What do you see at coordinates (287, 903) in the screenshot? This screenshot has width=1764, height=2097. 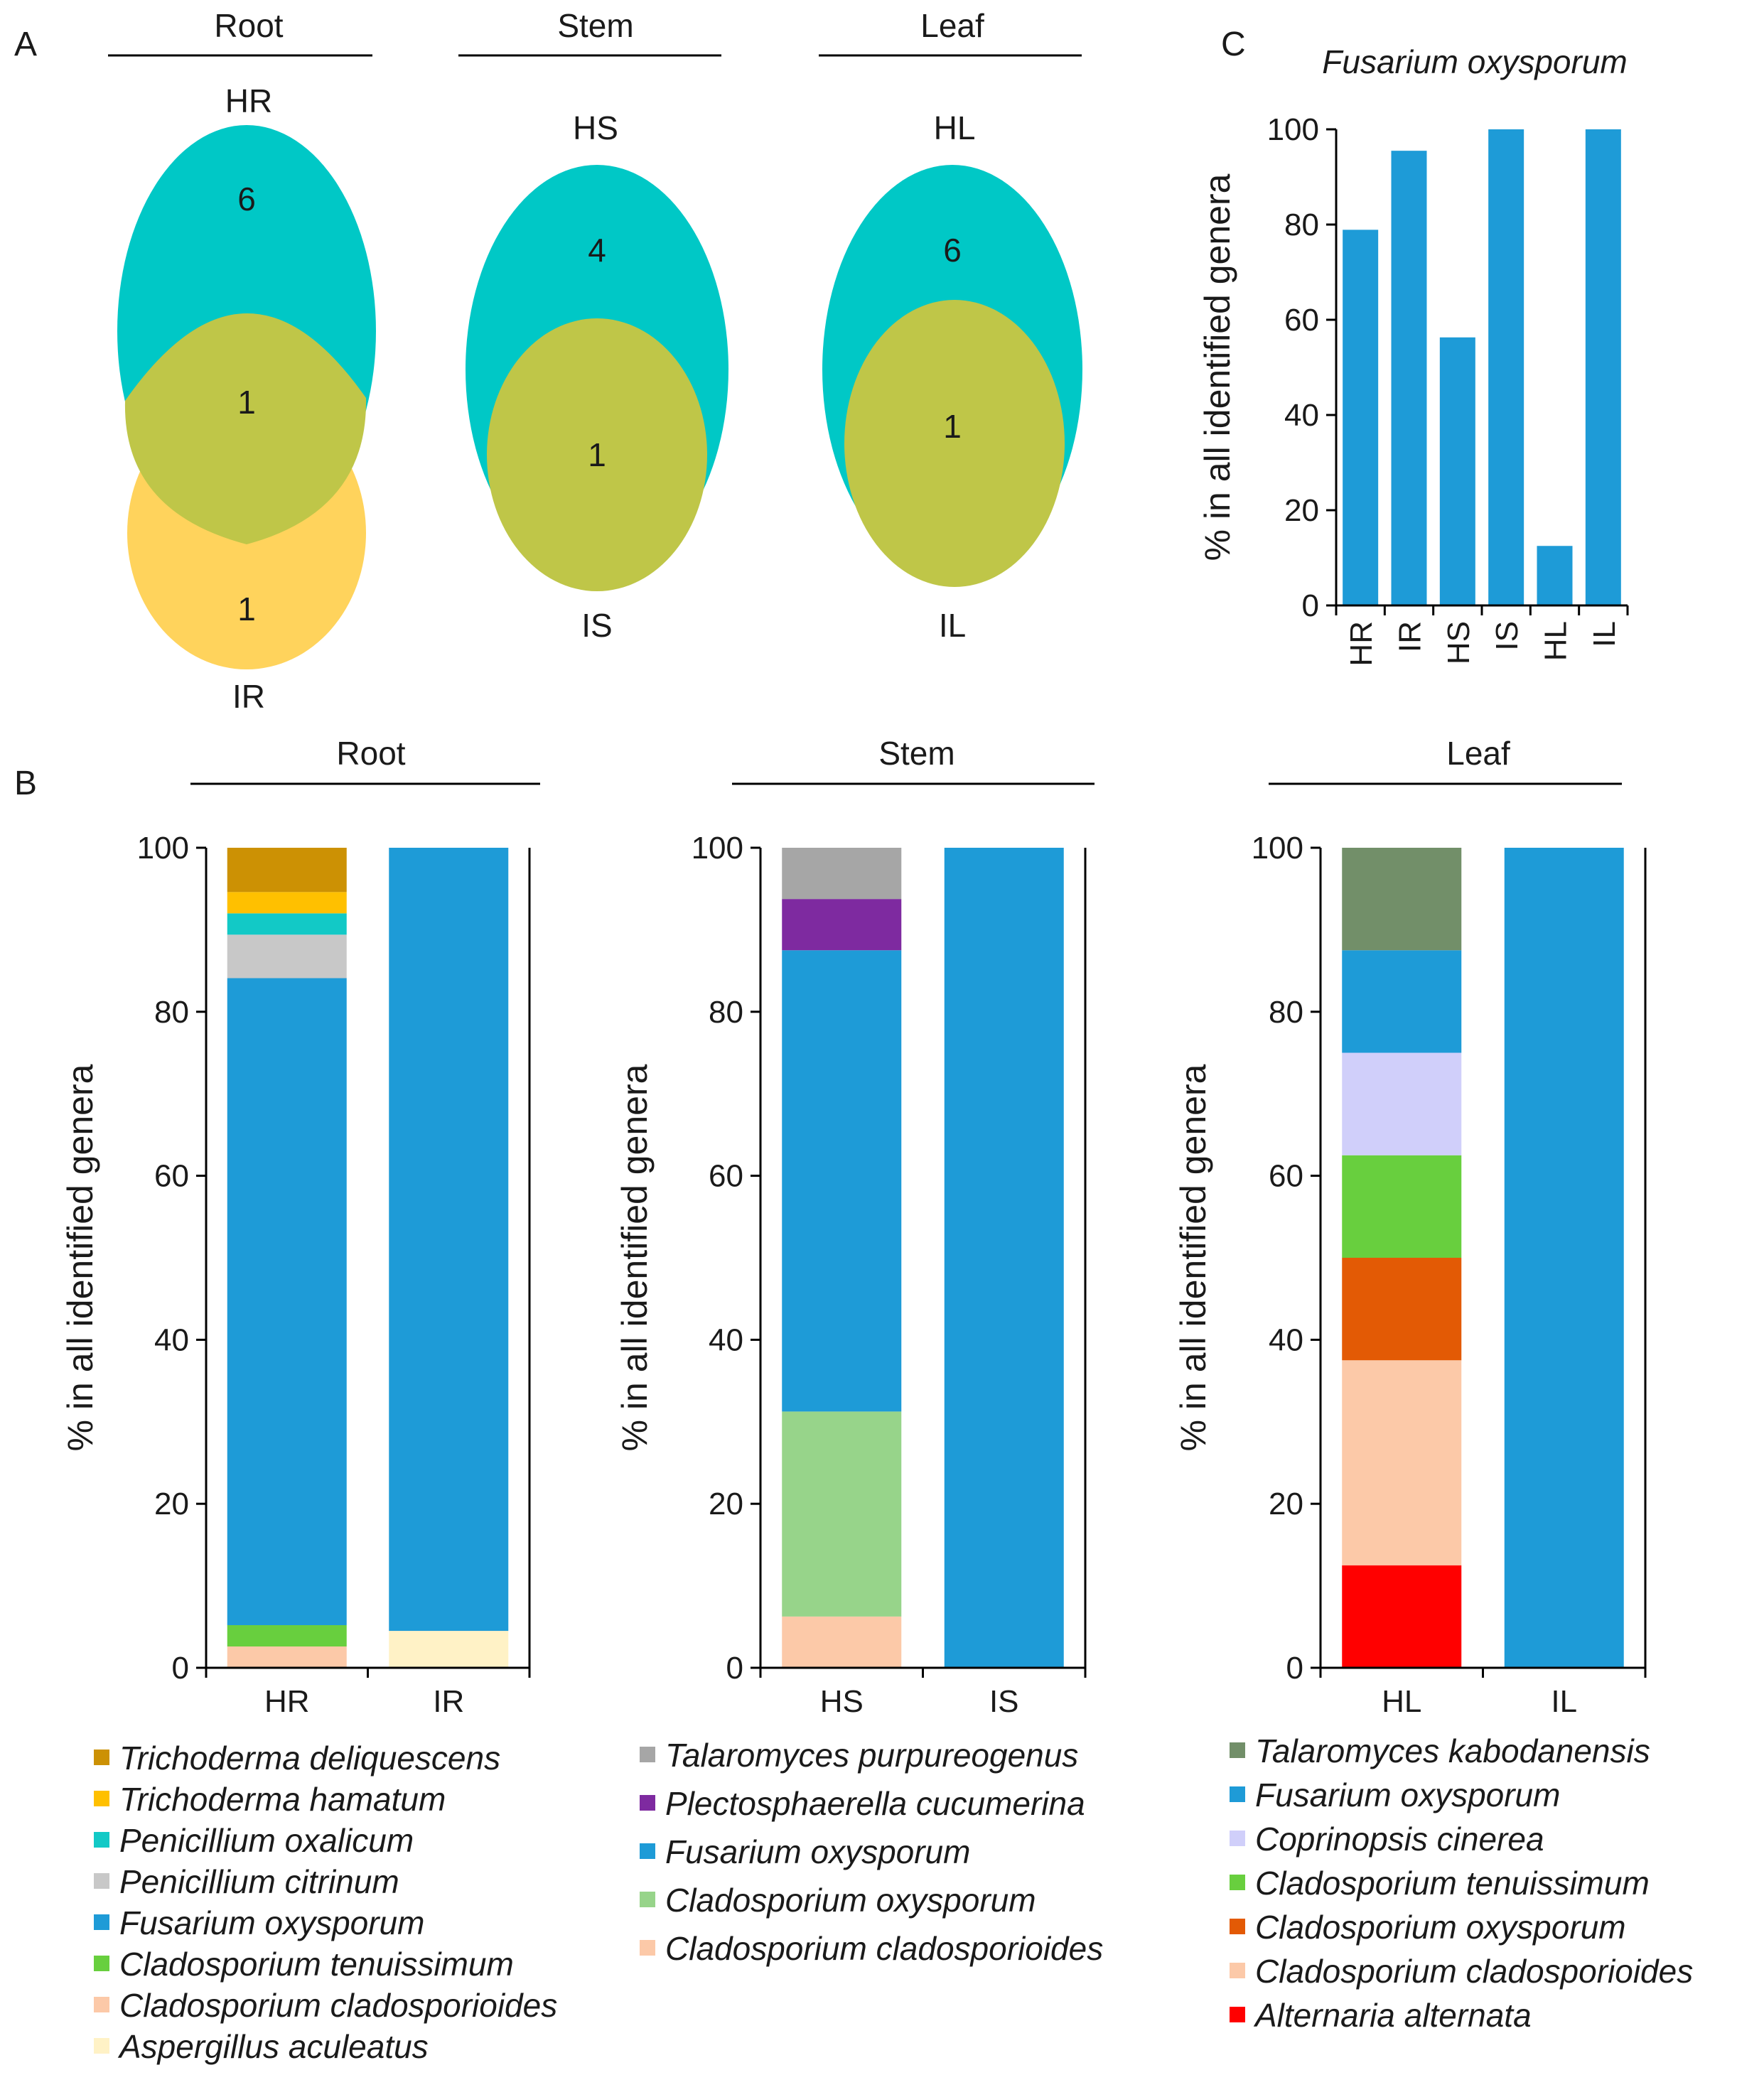 I see `b-root-bar-hr-trichoderma-hamatum` at bounding box center [287, 903].